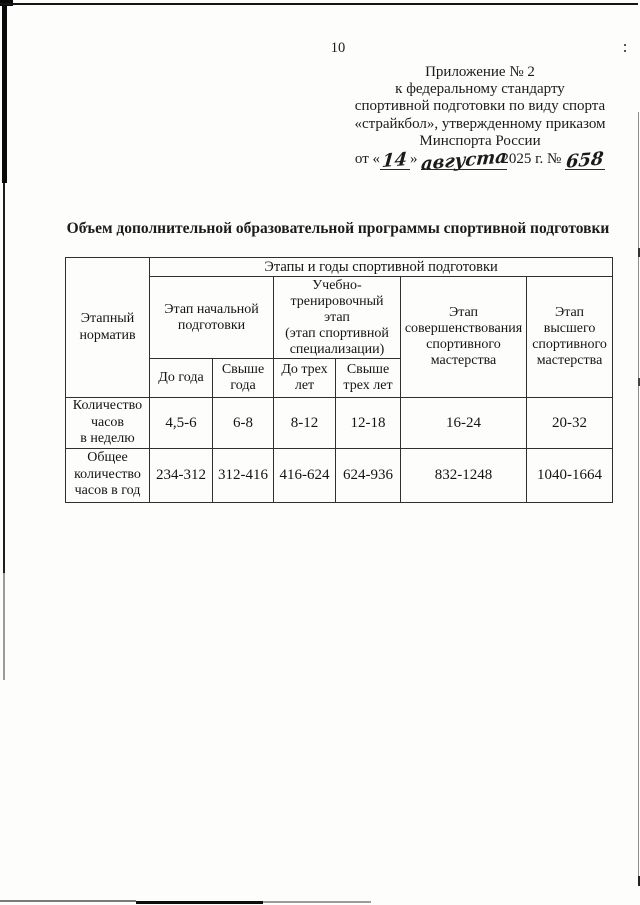 The height and width of the screenshot is (905, 640). I want to click on cell-subheader-under-three: До трех лет, so click(304, 378).